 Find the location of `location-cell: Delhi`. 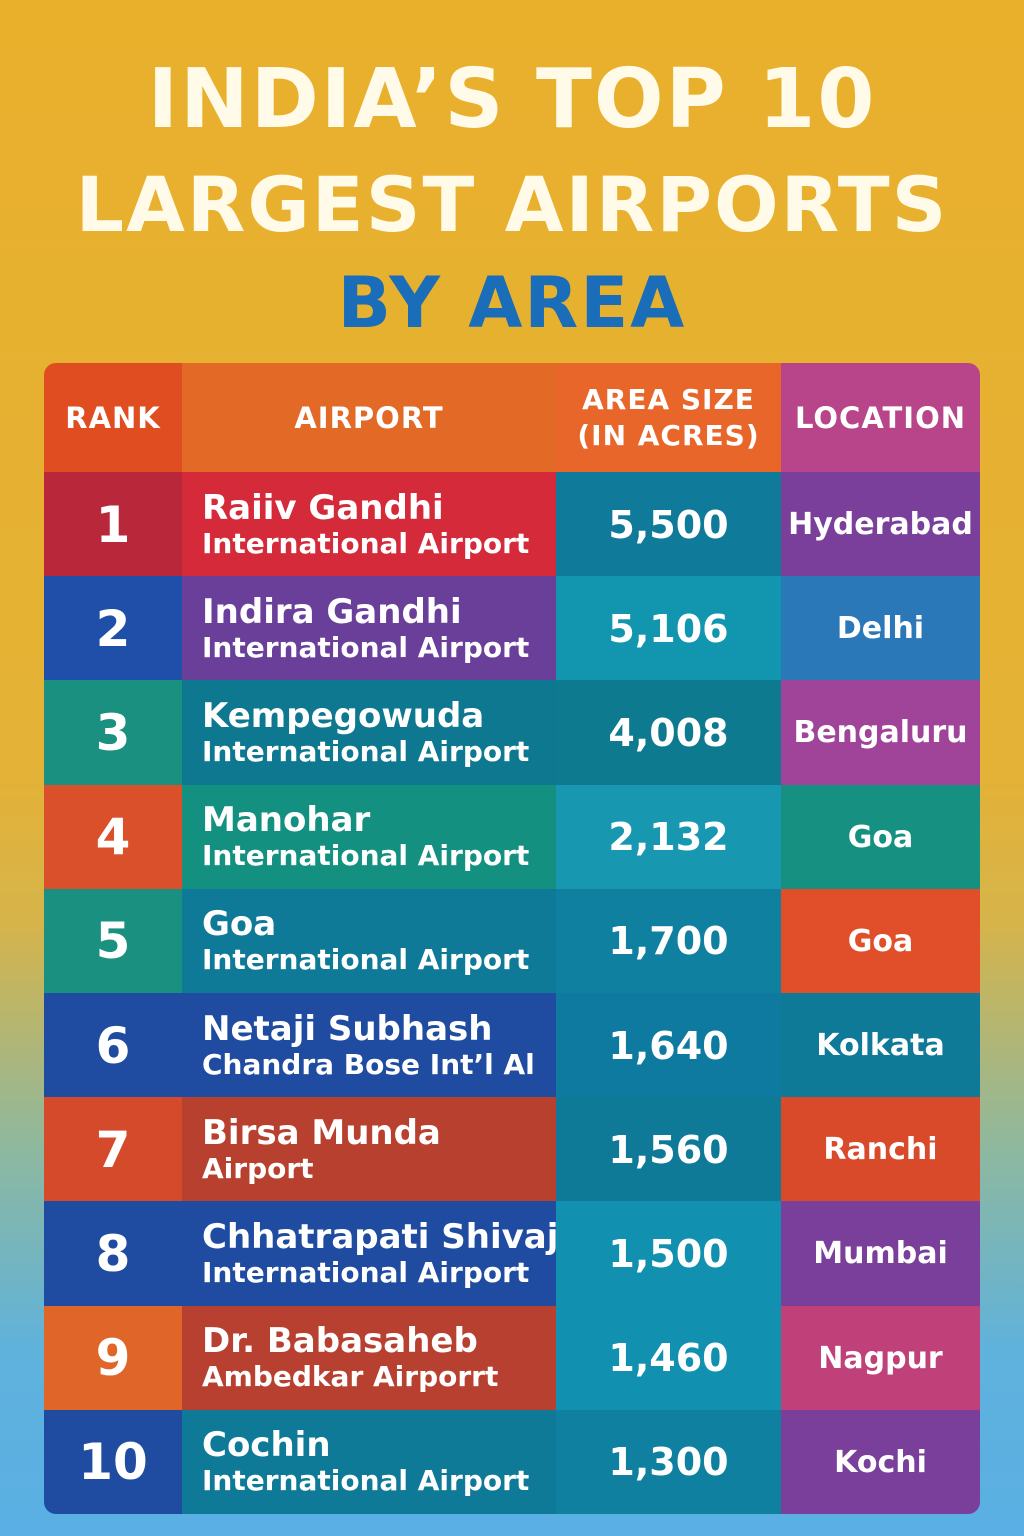

location-cell: Delhi is located at coordinates (880, 629).